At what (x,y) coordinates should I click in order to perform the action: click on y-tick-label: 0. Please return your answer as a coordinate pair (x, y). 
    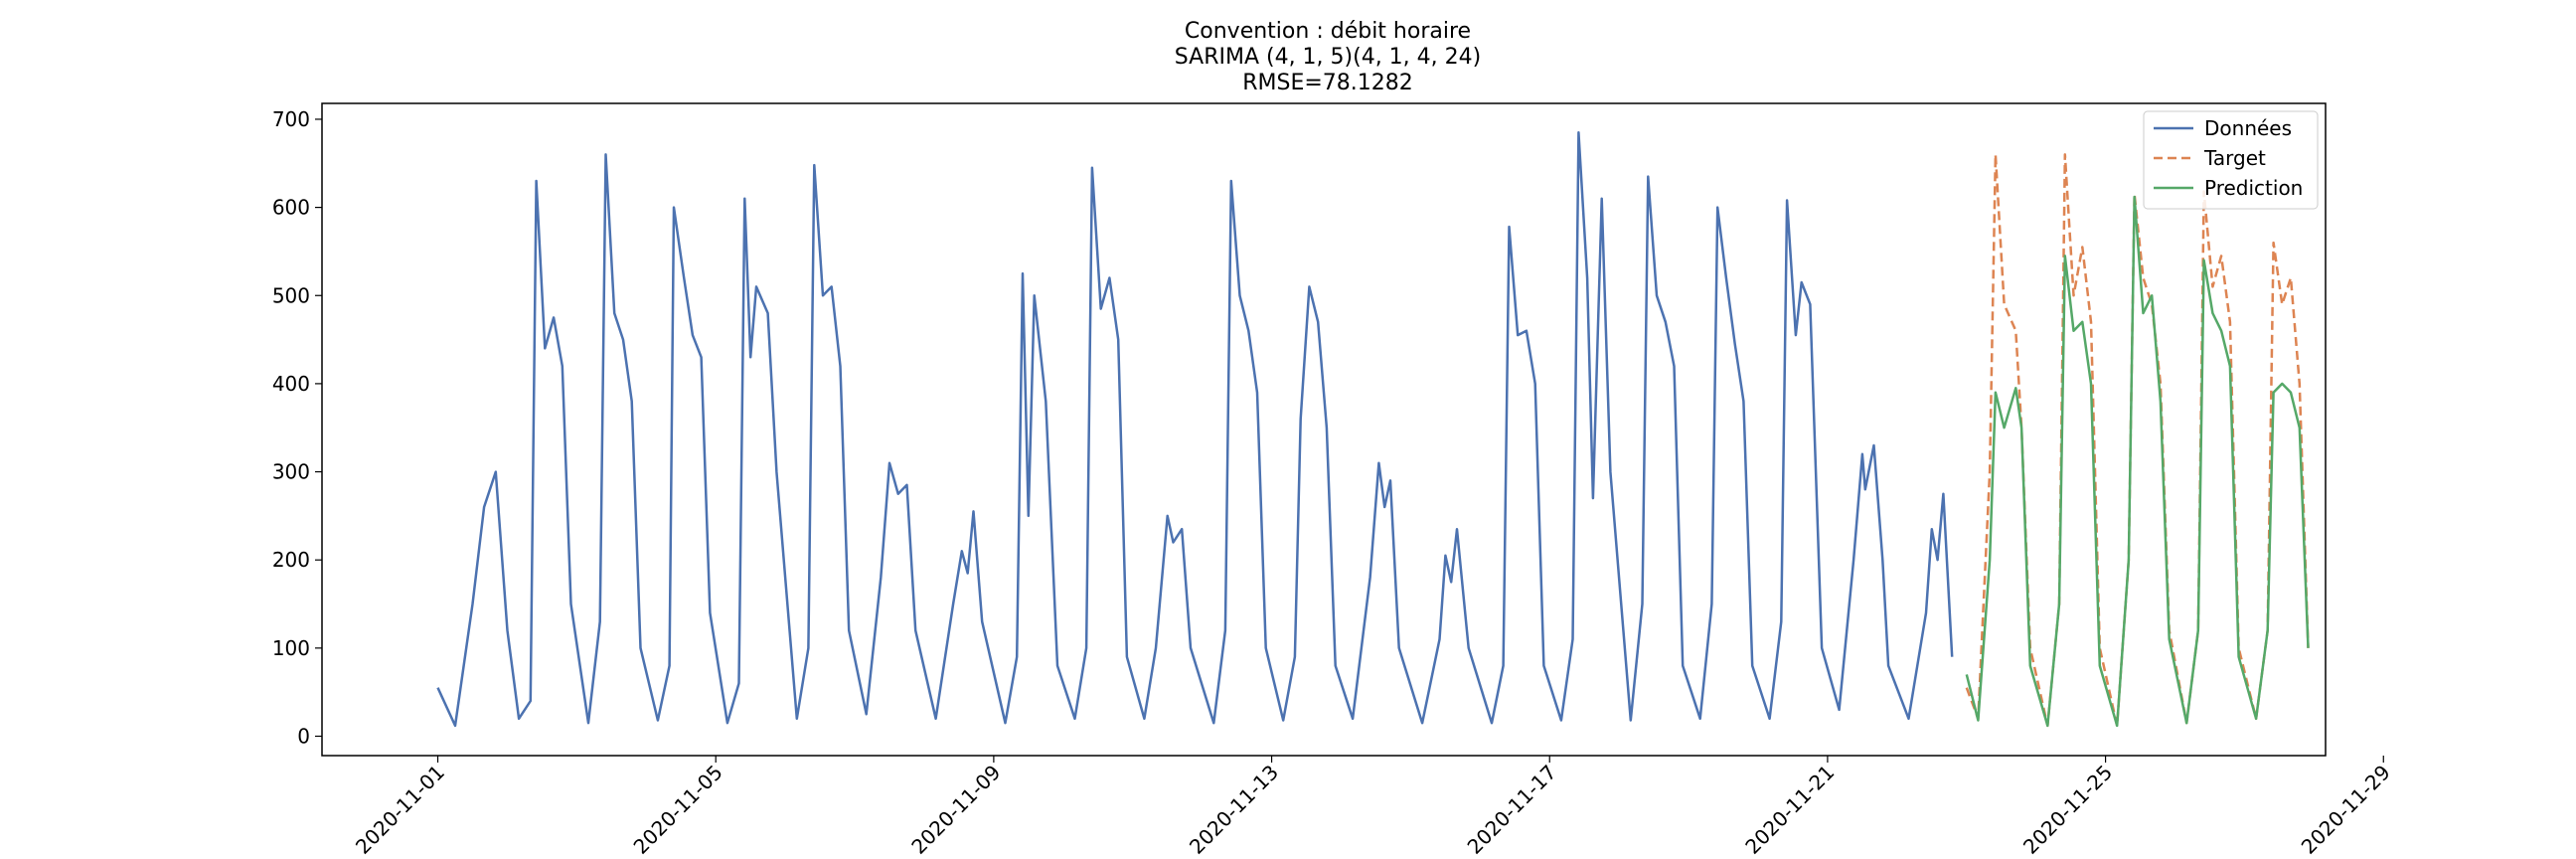
    Looking at the image, I should click on (303, 736).